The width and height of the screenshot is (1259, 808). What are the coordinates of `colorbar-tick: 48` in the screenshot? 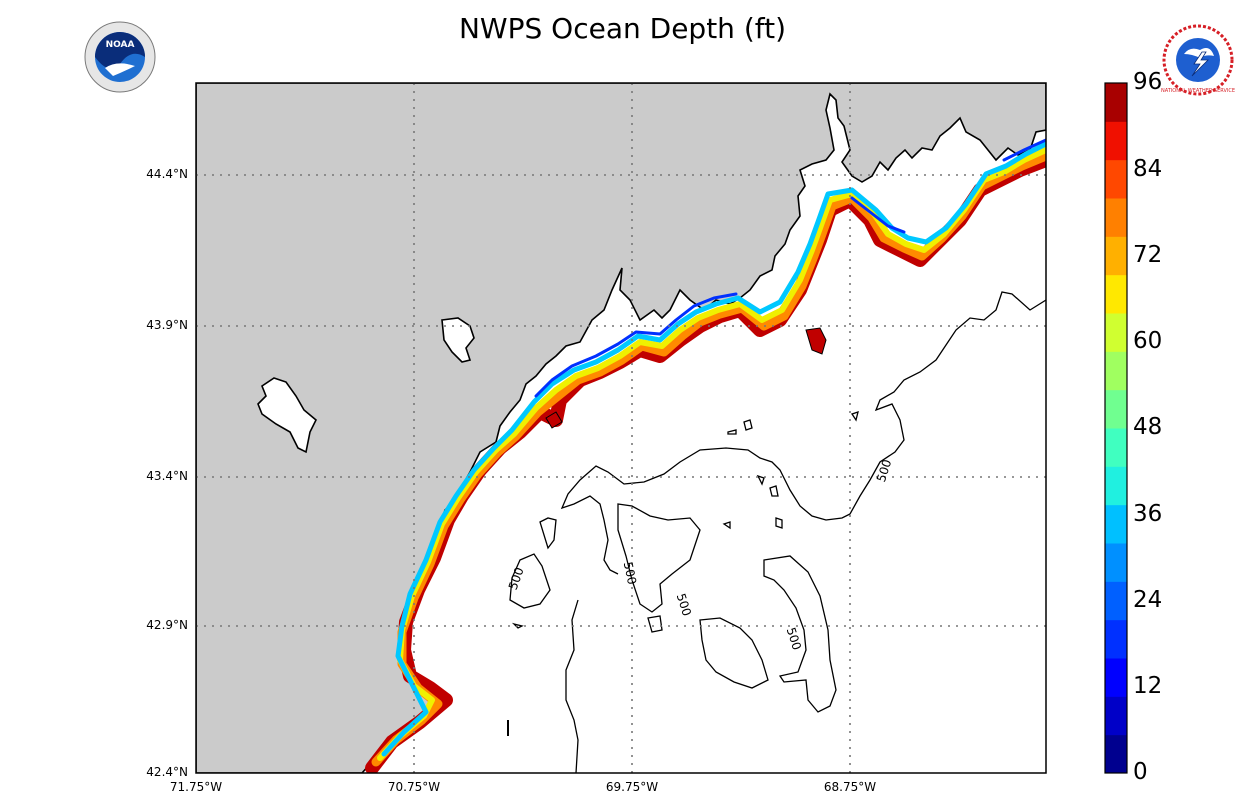 It's located at (1148, 427).